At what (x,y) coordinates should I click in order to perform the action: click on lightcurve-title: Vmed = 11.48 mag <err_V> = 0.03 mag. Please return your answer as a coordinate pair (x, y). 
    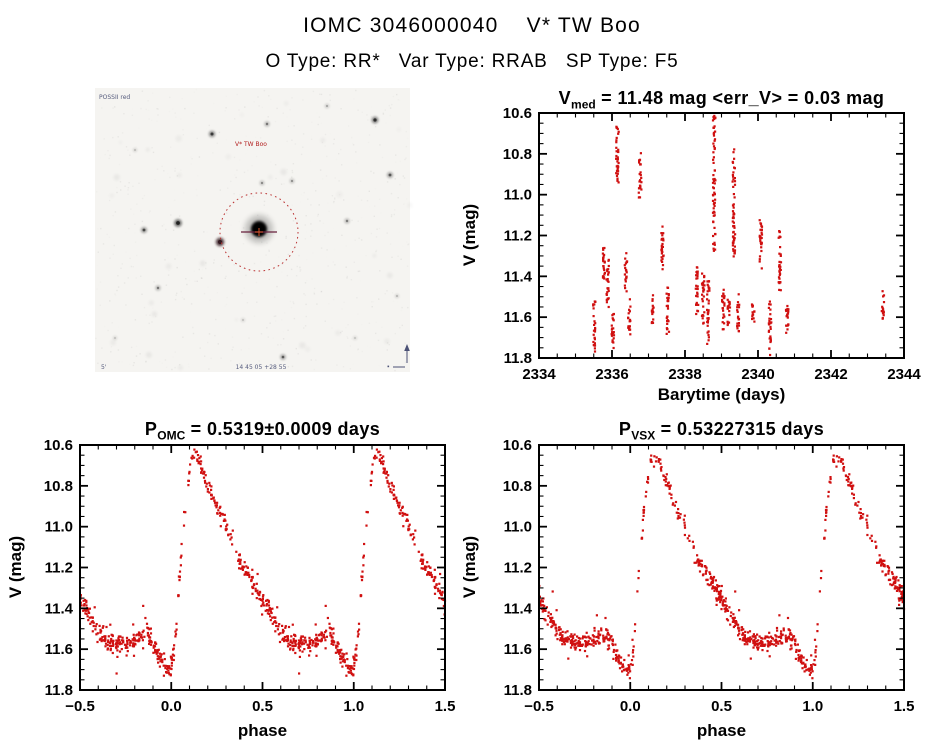
    Looking at the image, I should click on (721, 100).